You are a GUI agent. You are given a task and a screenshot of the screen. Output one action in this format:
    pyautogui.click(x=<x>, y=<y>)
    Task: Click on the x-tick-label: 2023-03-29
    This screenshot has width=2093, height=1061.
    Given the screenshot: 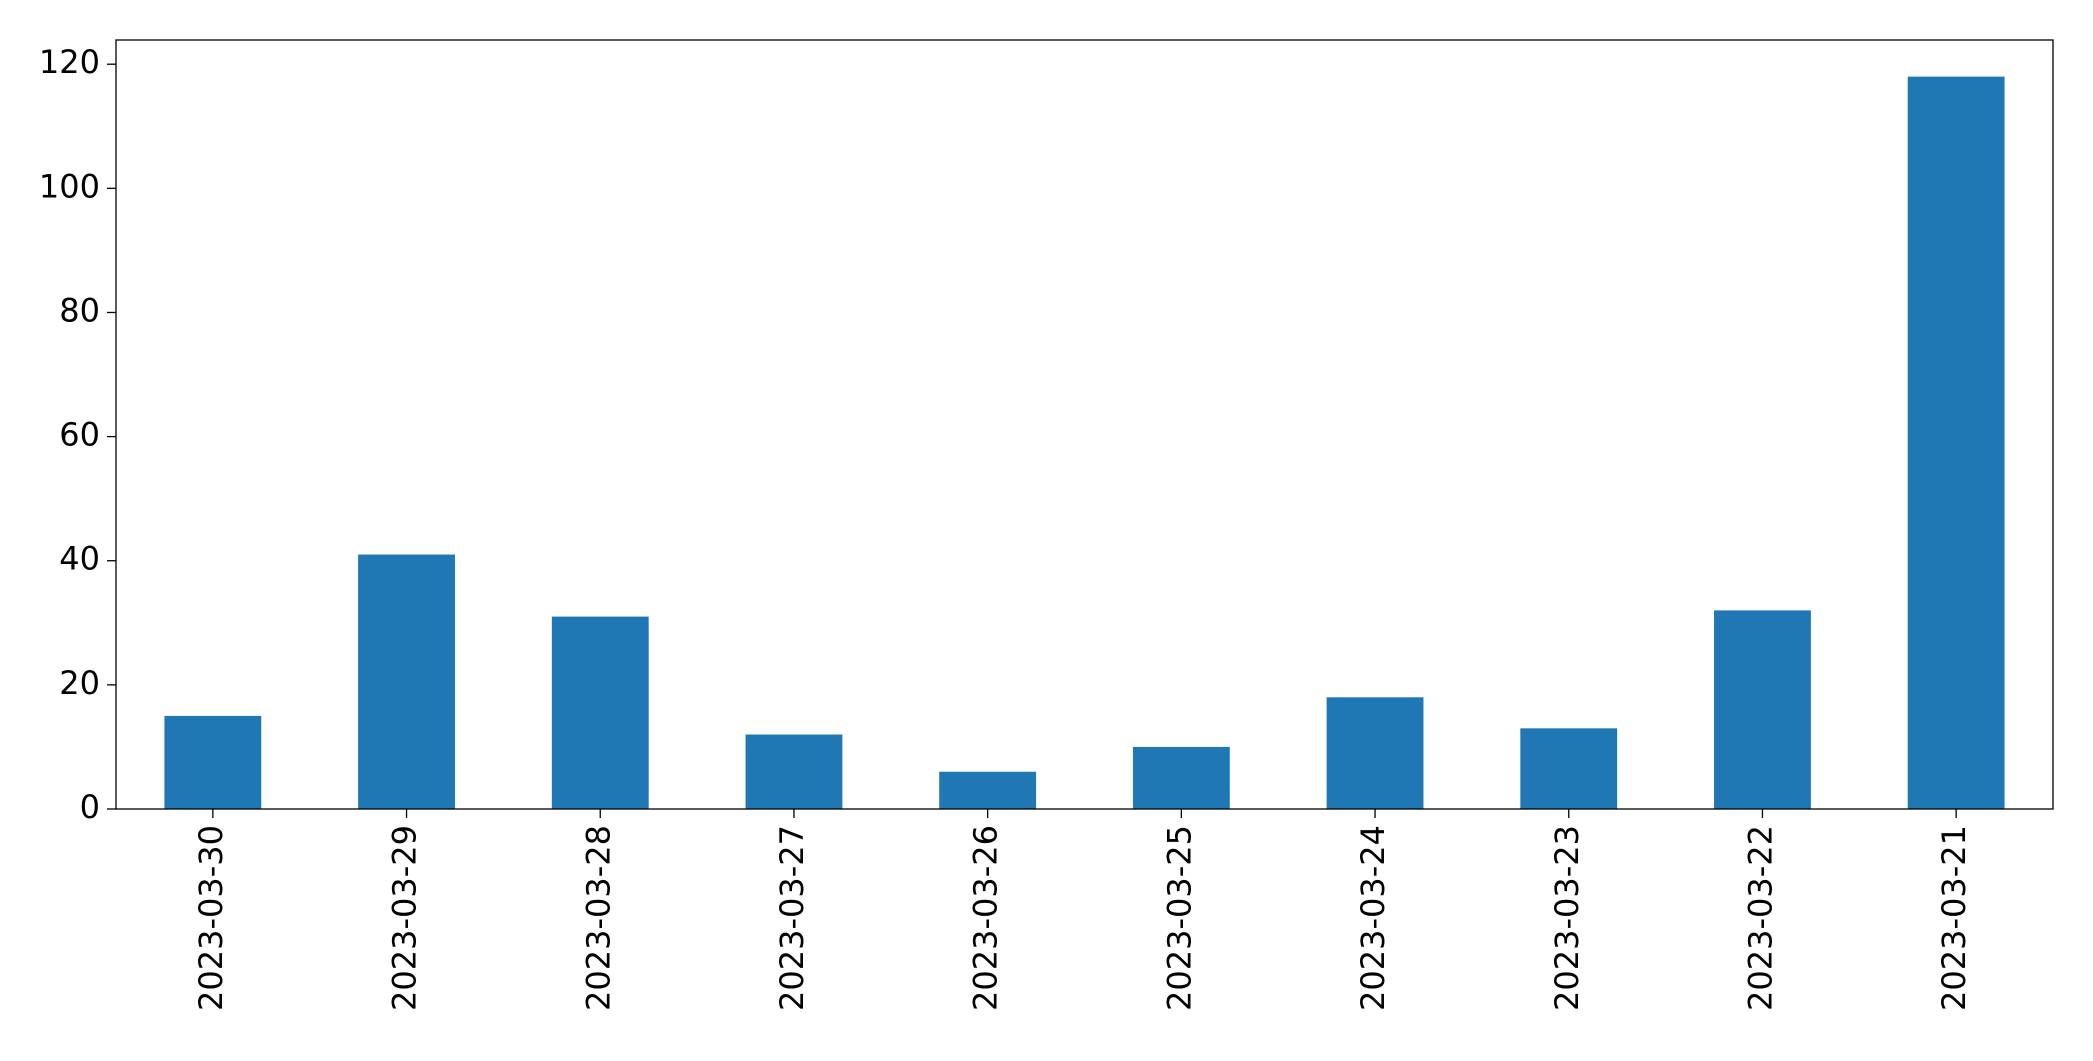 What is the action you would take?
    pyautogui.click(x=405, y=918)
    